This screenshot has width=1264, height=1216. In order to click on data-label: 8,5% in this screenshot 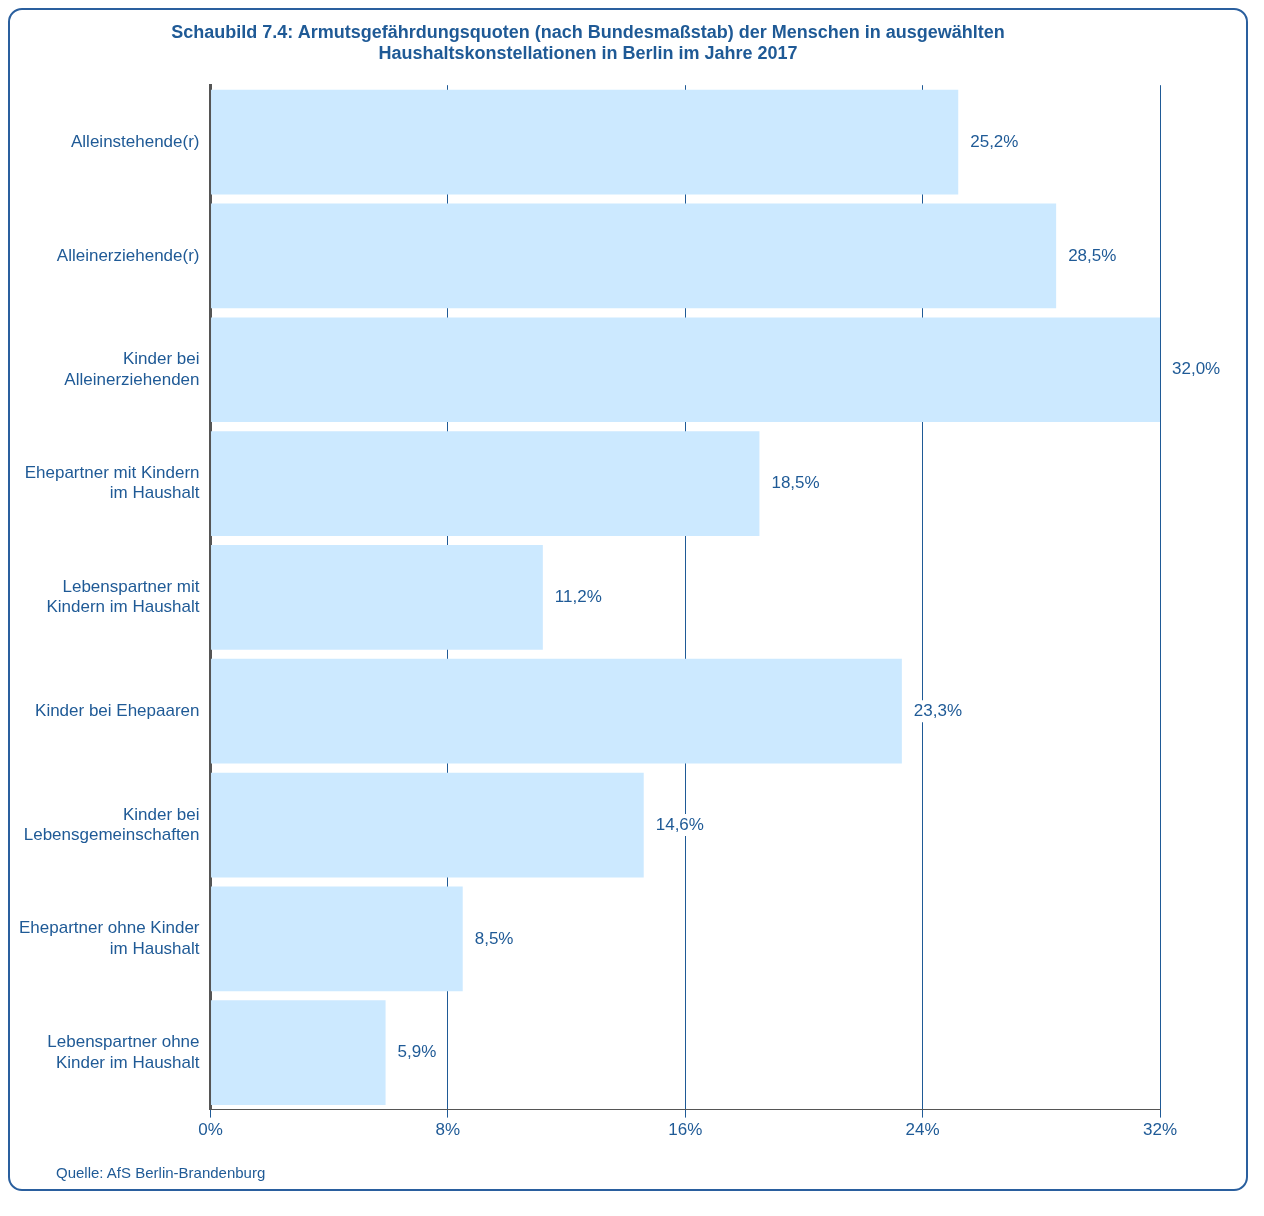, I will do `click(494, 938)`.